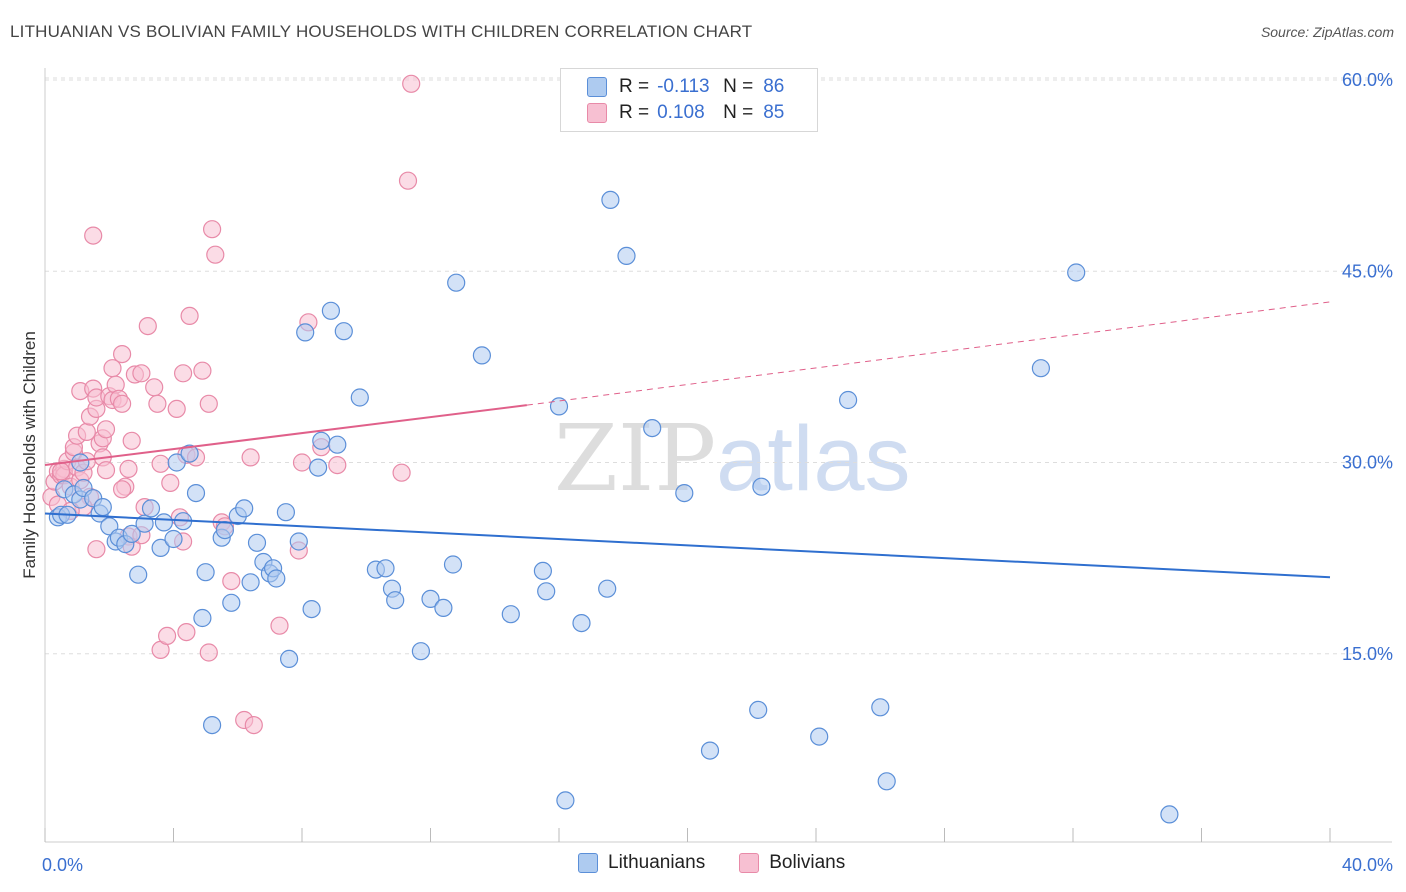 The width and height of the screenshot is (1406, 892). I want to click on legend-label-bolivians: Bolivians, so click(807, 862).